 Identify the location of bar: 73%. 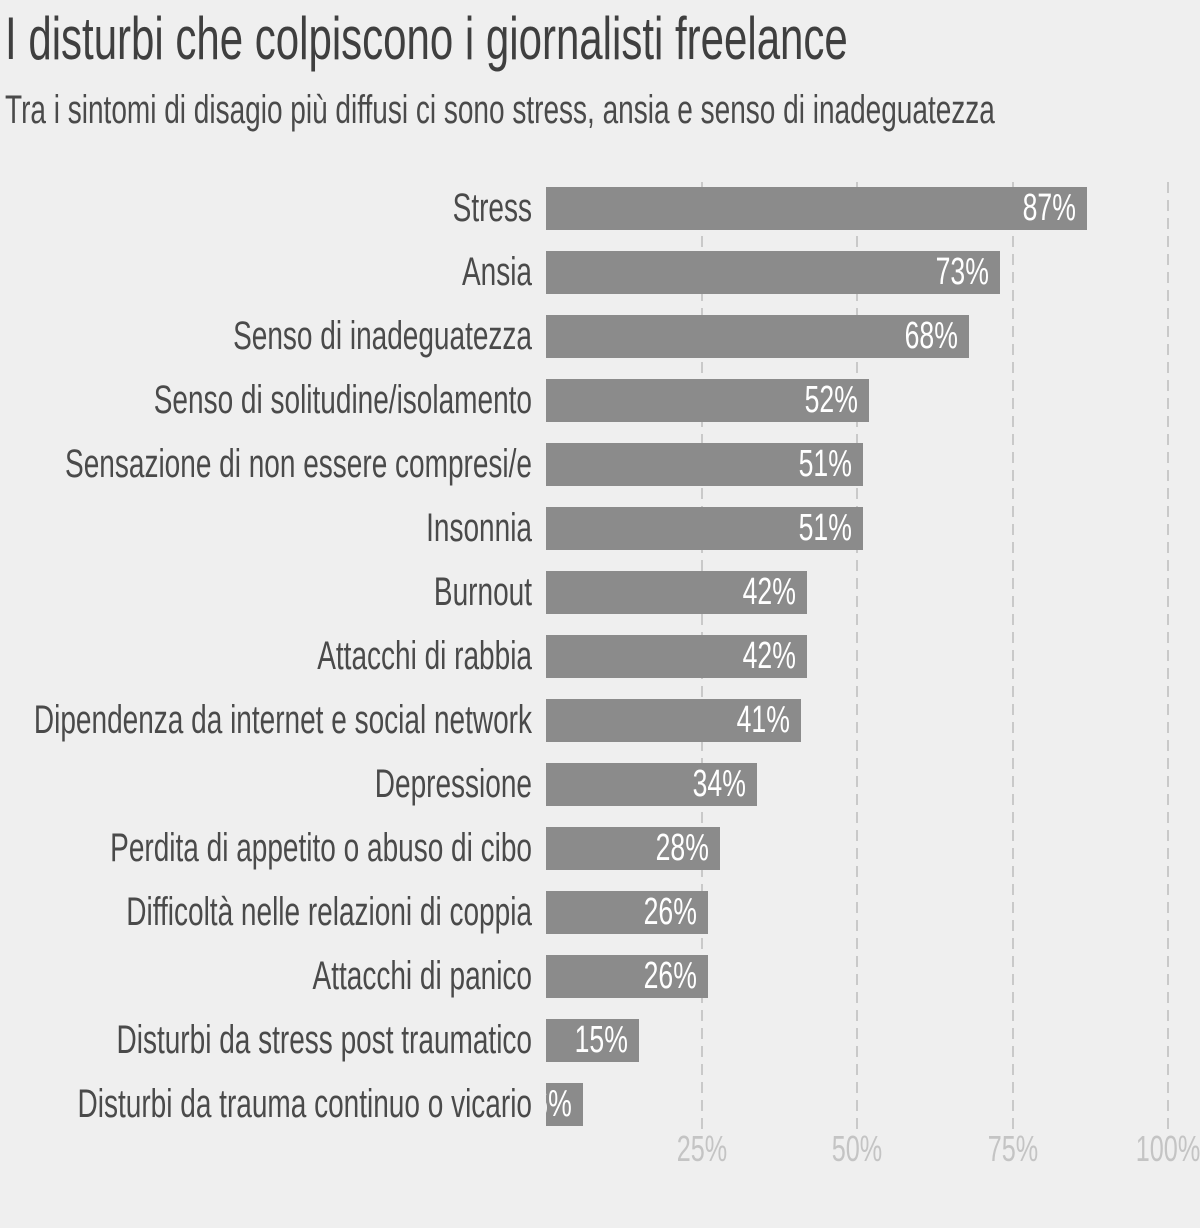
(773, 272).